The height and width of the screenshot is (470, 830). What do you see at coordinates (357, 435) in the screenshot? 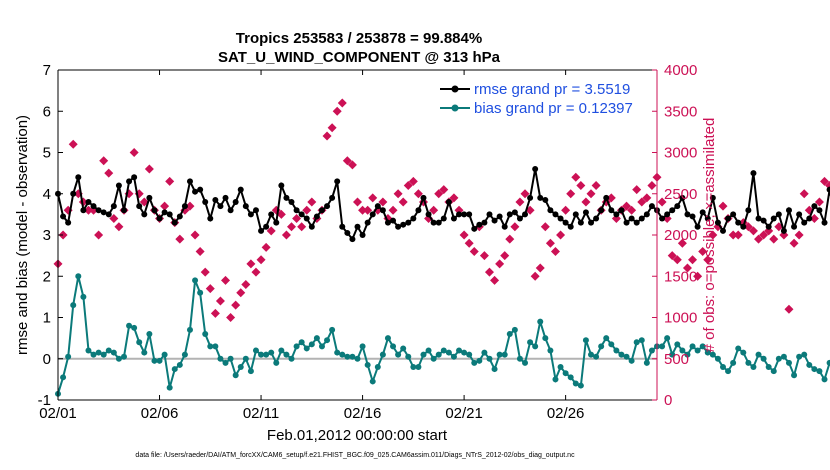
I see `x-axis-label: Feb.01,2012 00:00:00 start` at bounding box center [357, 435].